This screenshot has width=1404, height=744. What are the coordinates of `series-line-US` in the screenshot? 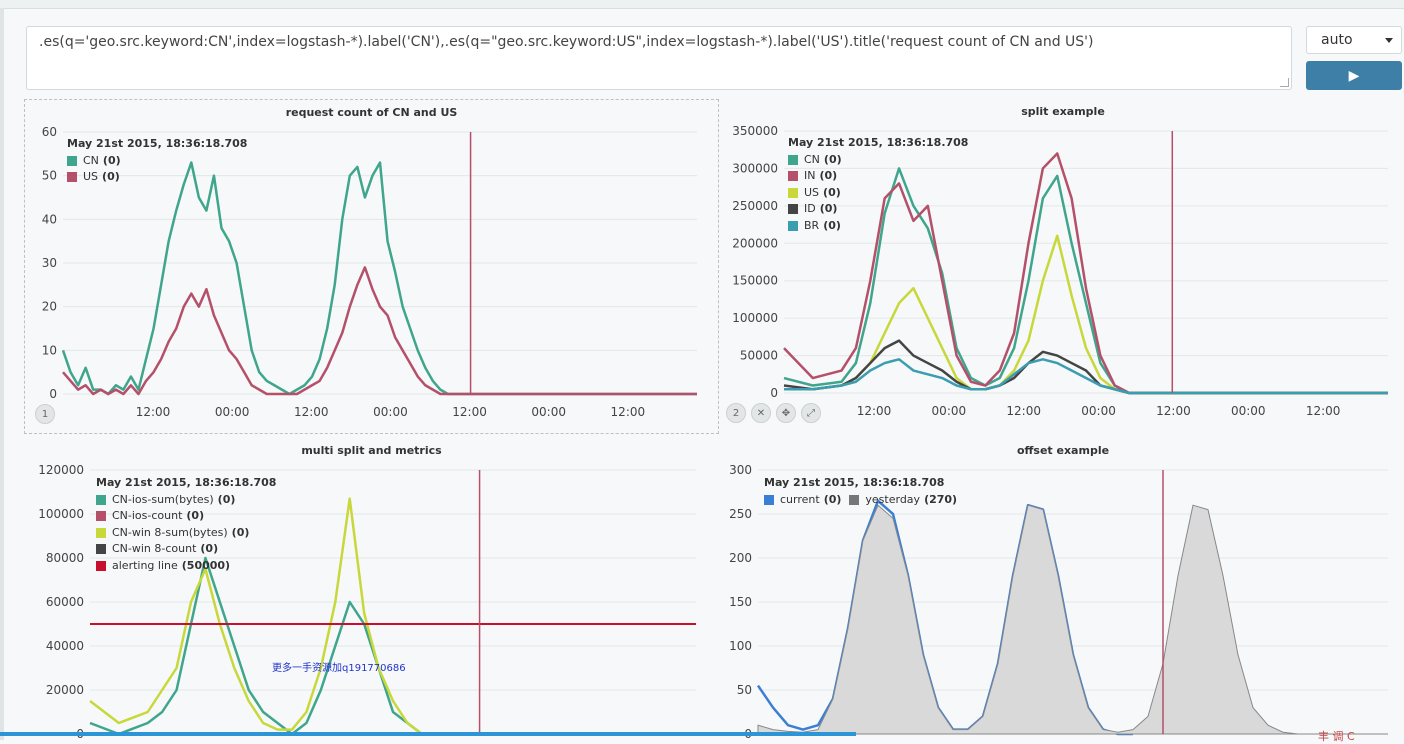 It's located at (379, 331).